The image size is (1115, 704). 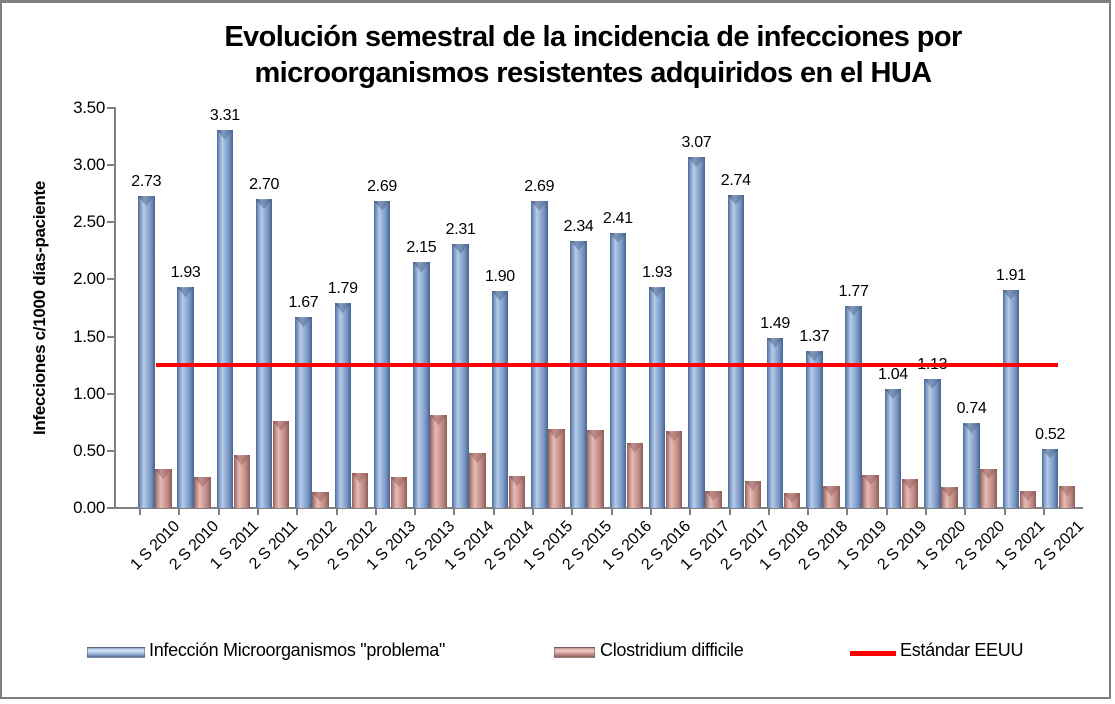 What do you see at coordinates (618, 370) in the screenshot?
I see `bar-microorganismos-problema-1-s-2016` at bounding box center [618, 370].